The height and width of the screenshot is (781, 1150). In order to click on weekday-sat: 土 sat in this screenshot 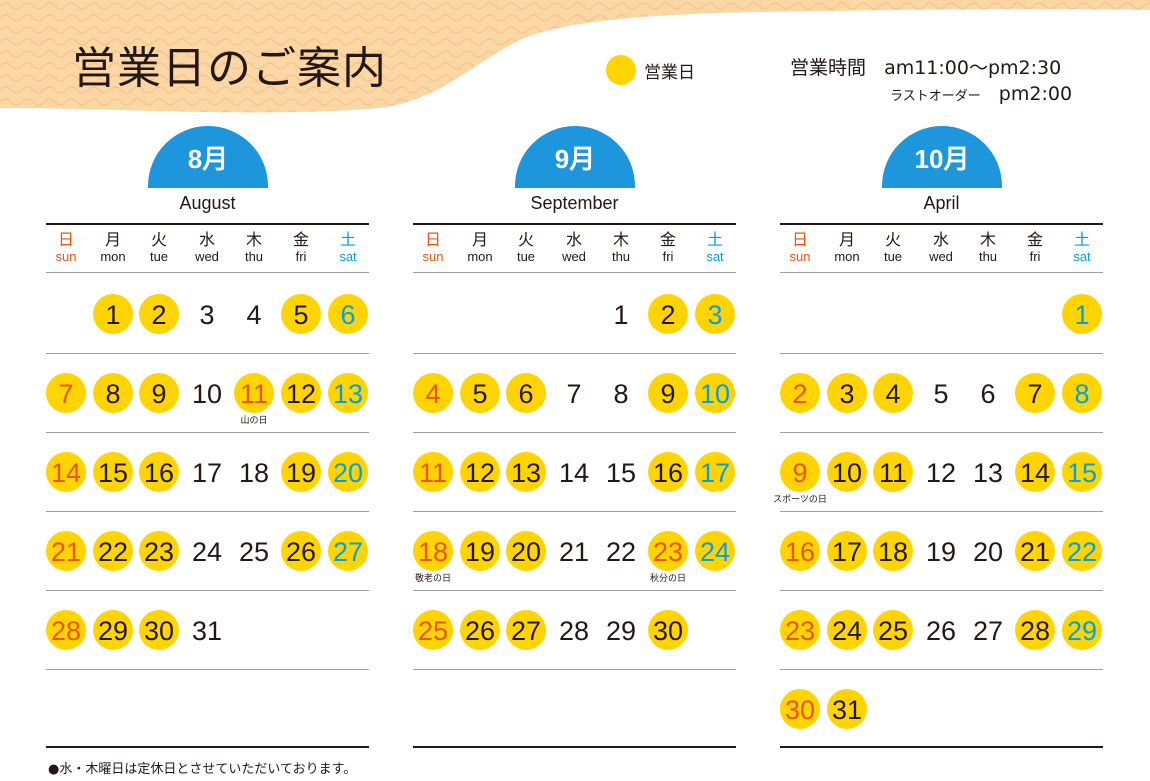, I will do `click(715, 248)`.